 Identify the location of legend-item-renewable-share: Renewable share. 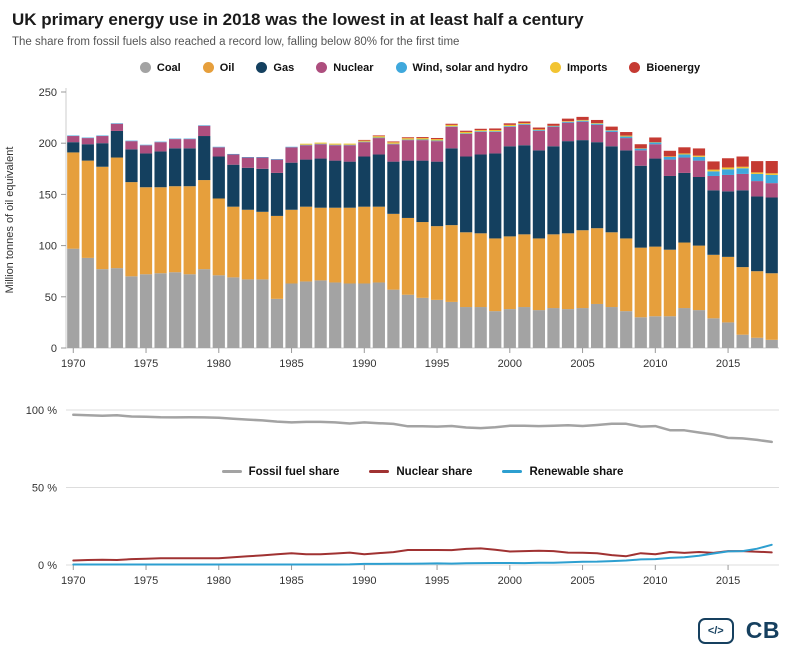
(562, 472).